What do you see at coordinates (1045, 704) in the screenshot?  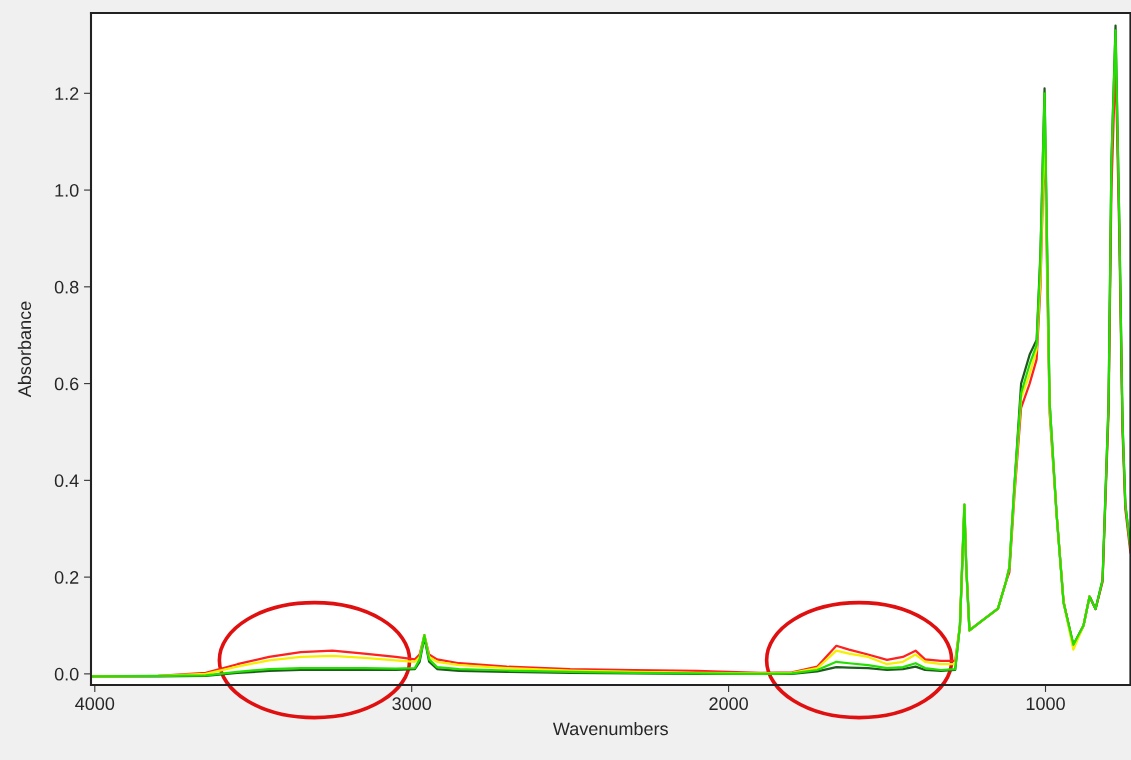 I see `x-tick-label: 1000` at bounding box center [1045, 704].